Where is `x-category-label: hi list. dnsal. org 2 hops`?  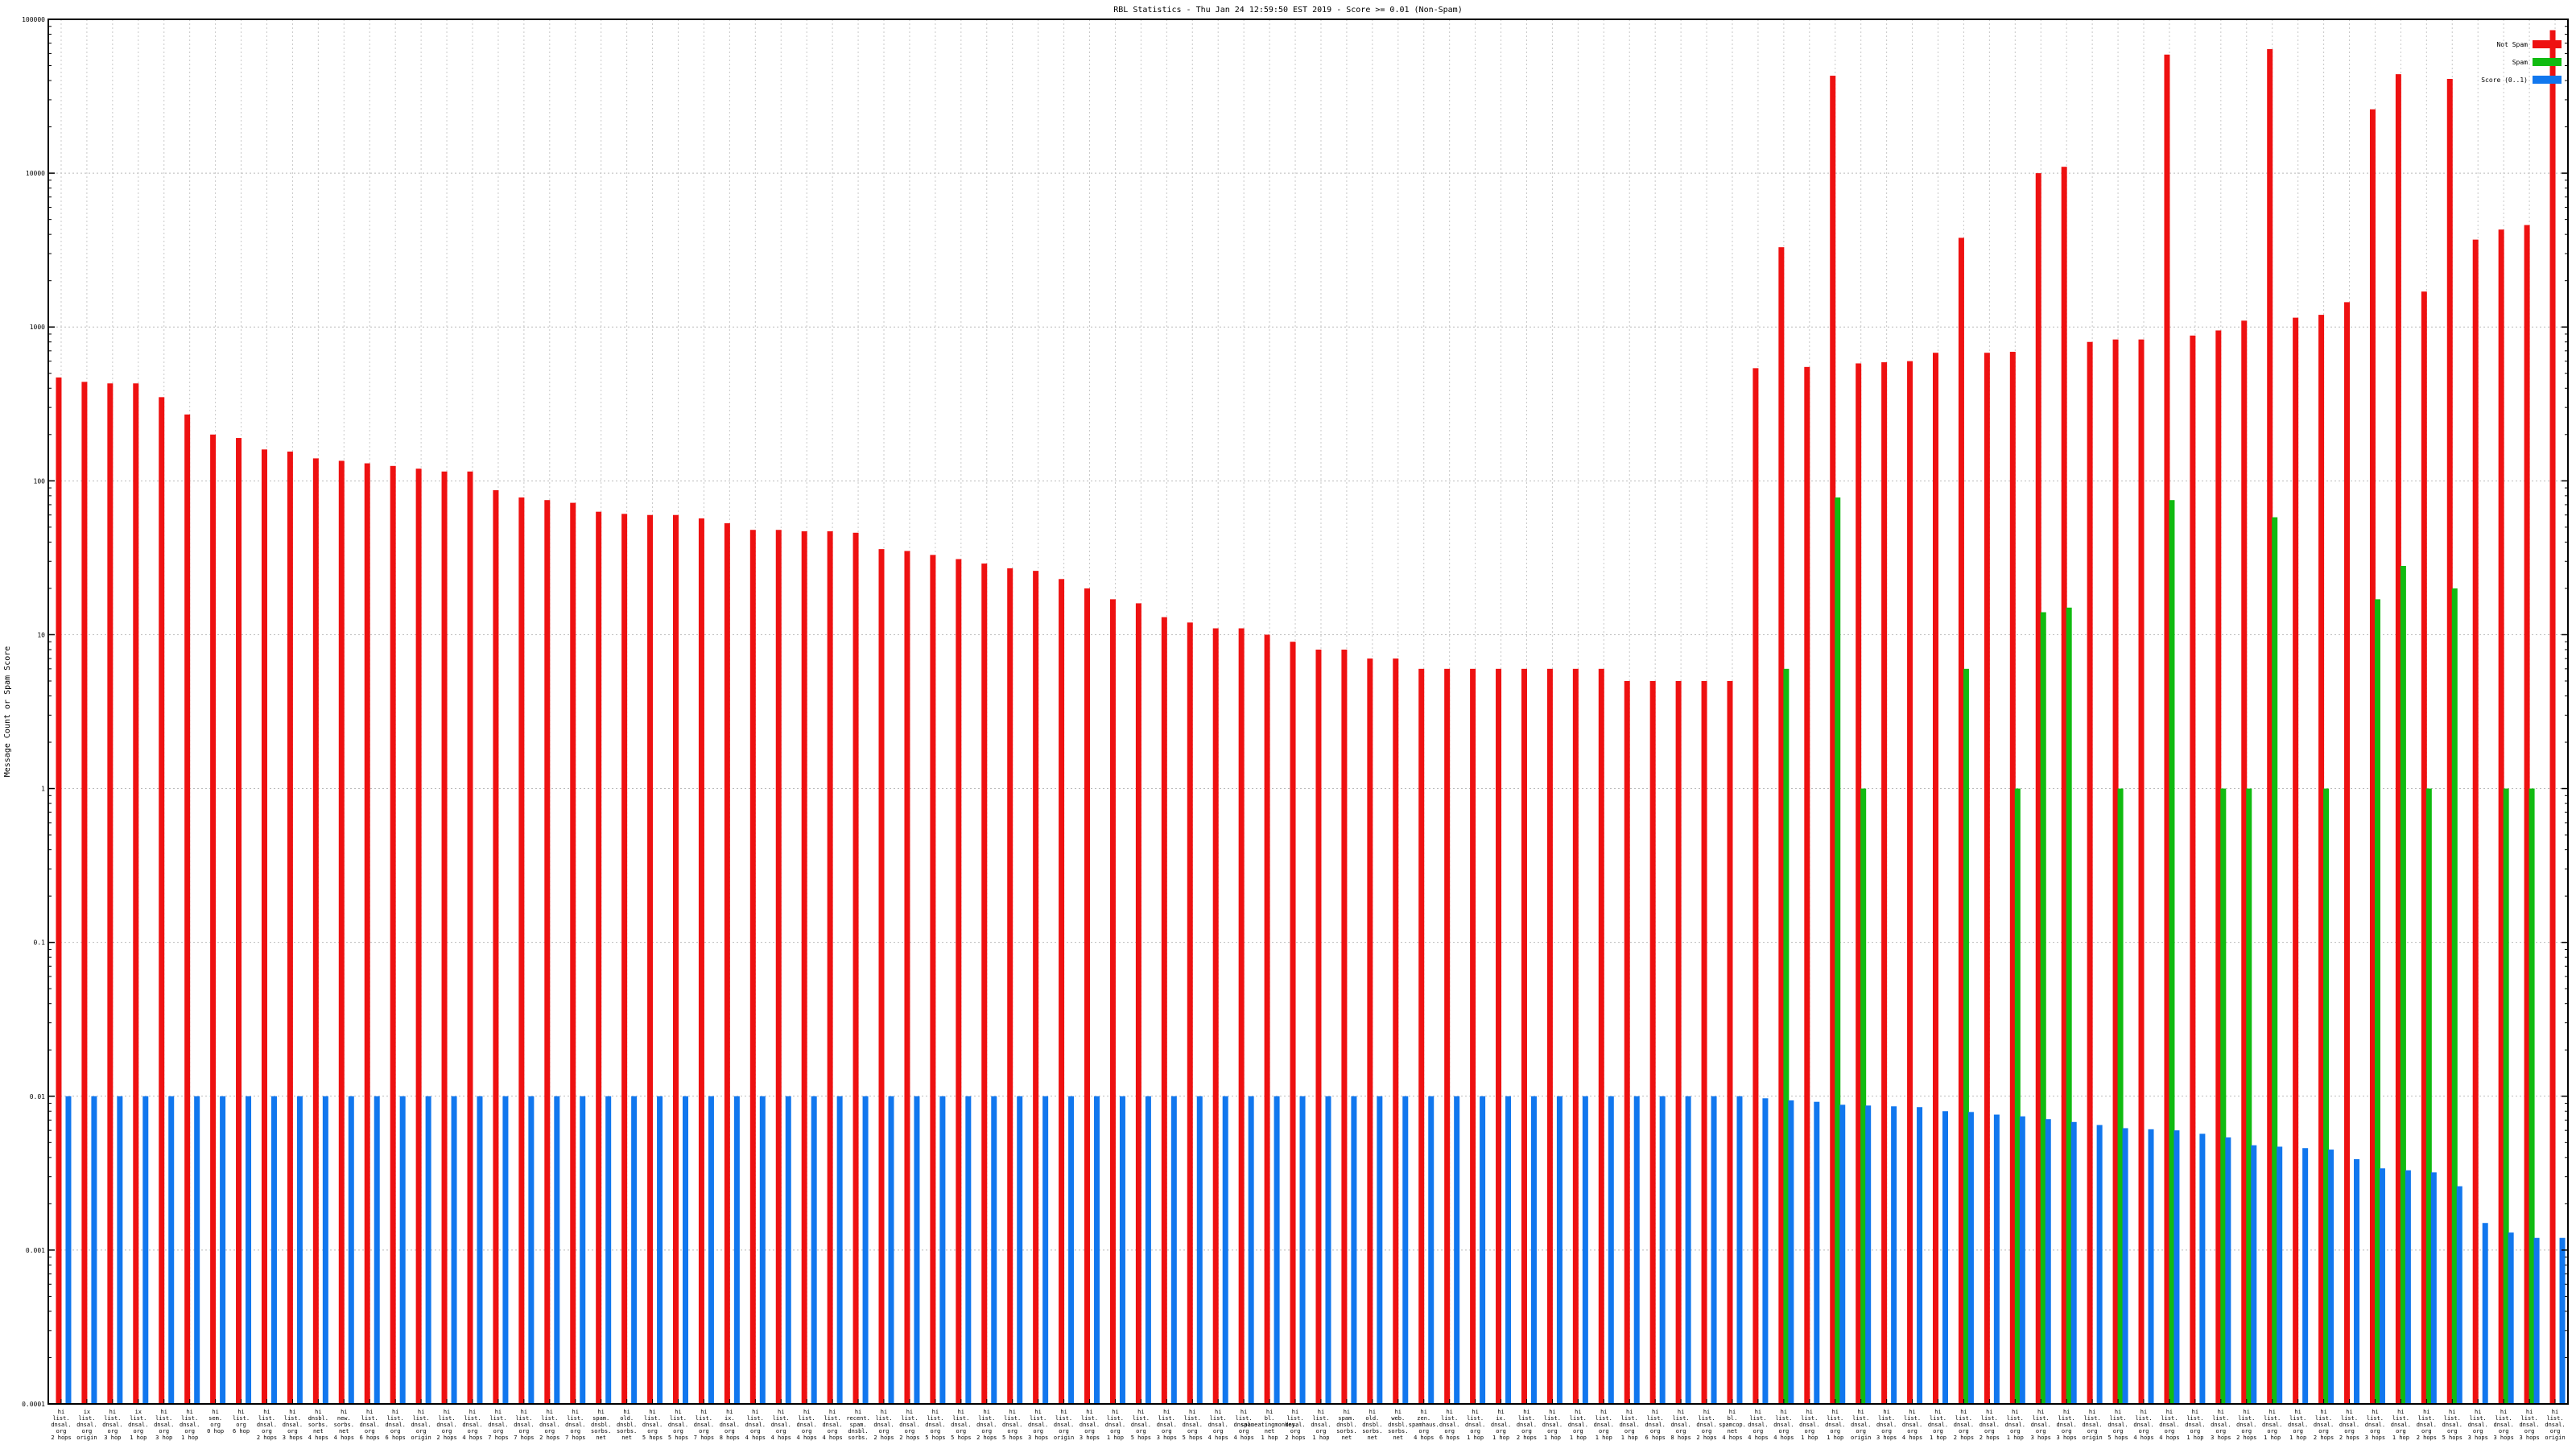
x-category-label: hi list. dnsal. org 2 hops is located at coordinates (61, 1425).